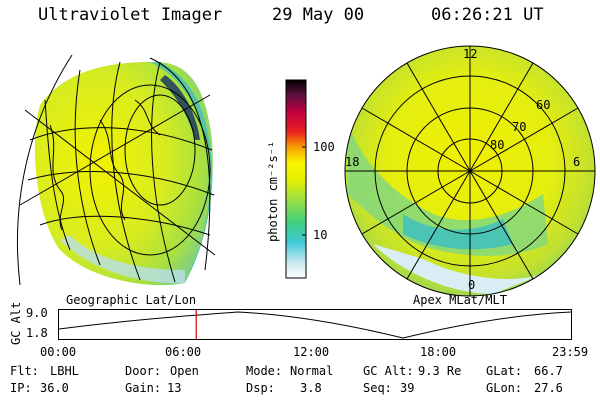  I want to click on timeline-xtick-1200: 12:00, so click(311, 352).